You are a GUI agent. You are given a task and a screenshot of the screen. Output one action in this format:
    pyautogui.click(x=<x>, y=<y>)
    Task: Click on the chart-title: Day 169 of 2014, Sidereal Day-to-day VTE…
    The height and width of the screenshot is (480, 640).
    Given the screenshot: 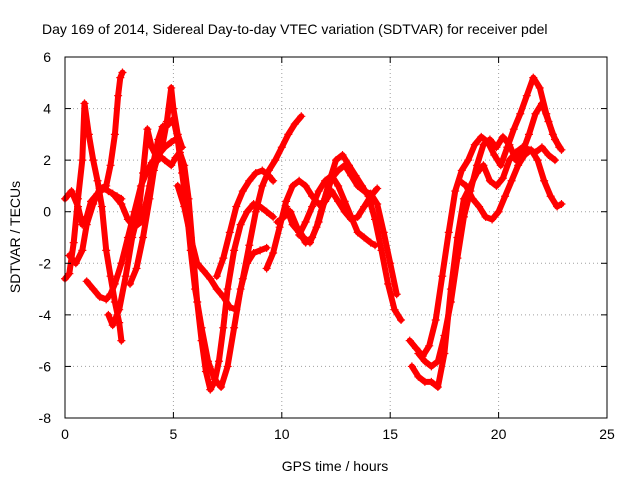 What is the action you would take?
    pyautogui.click(x=295, y=29)
    